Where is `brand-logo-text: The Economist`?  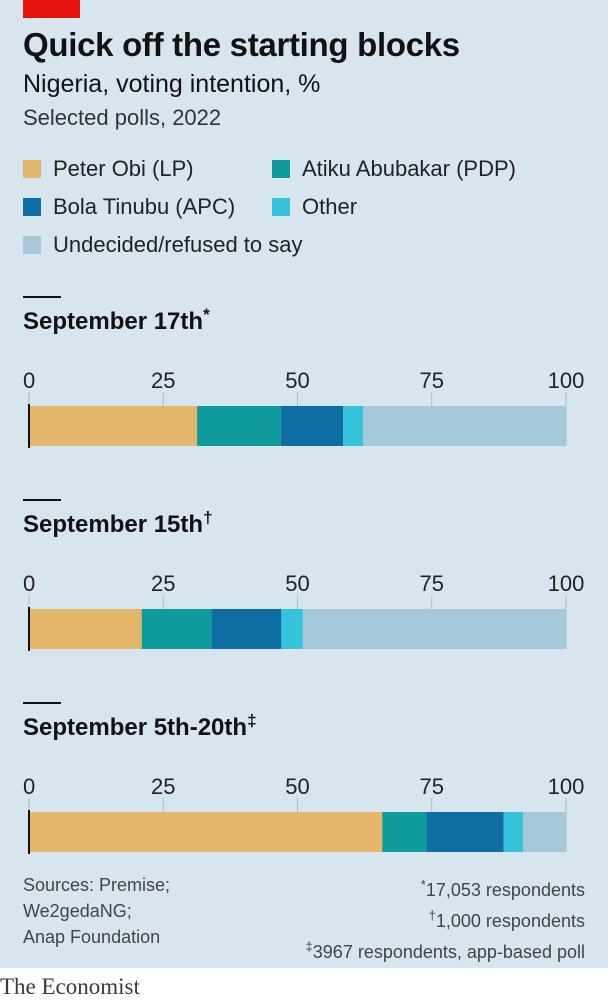
brand-logo-text: The Economist is located at coordinates (70, 986).